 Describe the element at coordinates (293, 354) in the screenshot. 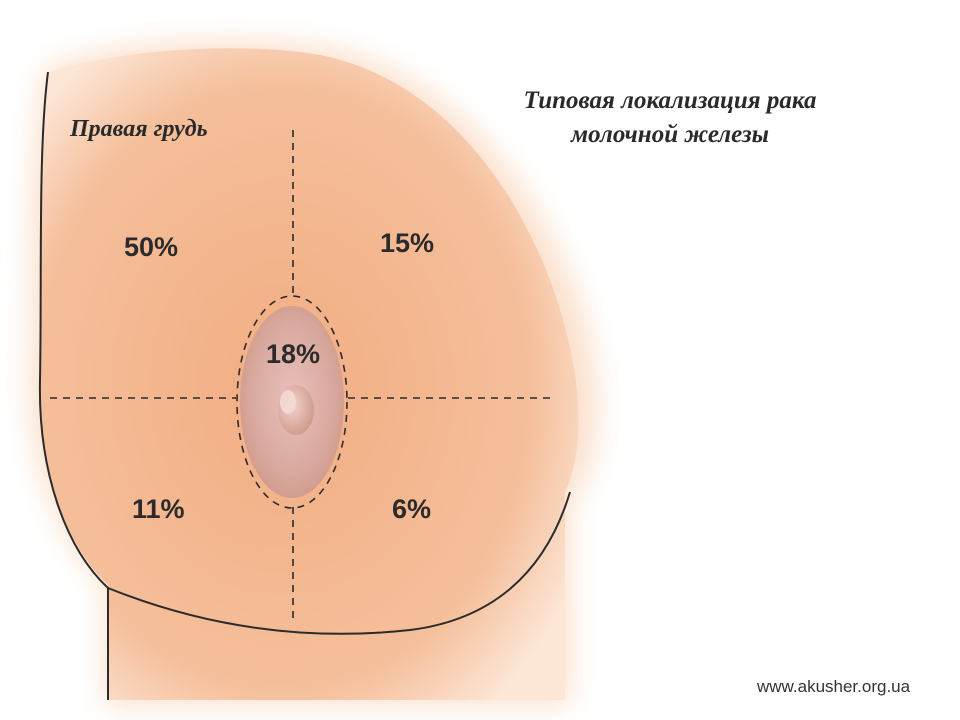

I see `central-percent: 18%` at that location.